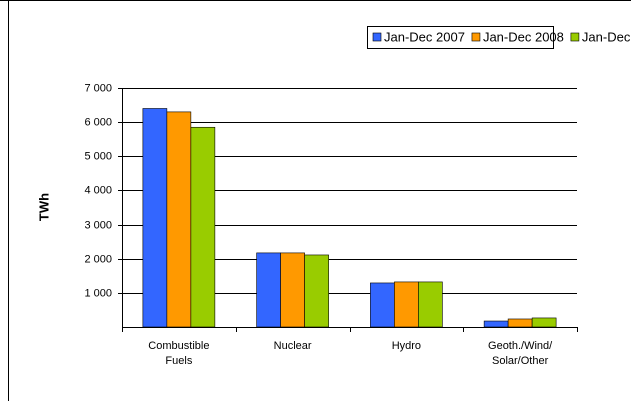 This screenshot has width=631, height=401. I want to click on y-tick-label: 4 000, so click(98, 190).